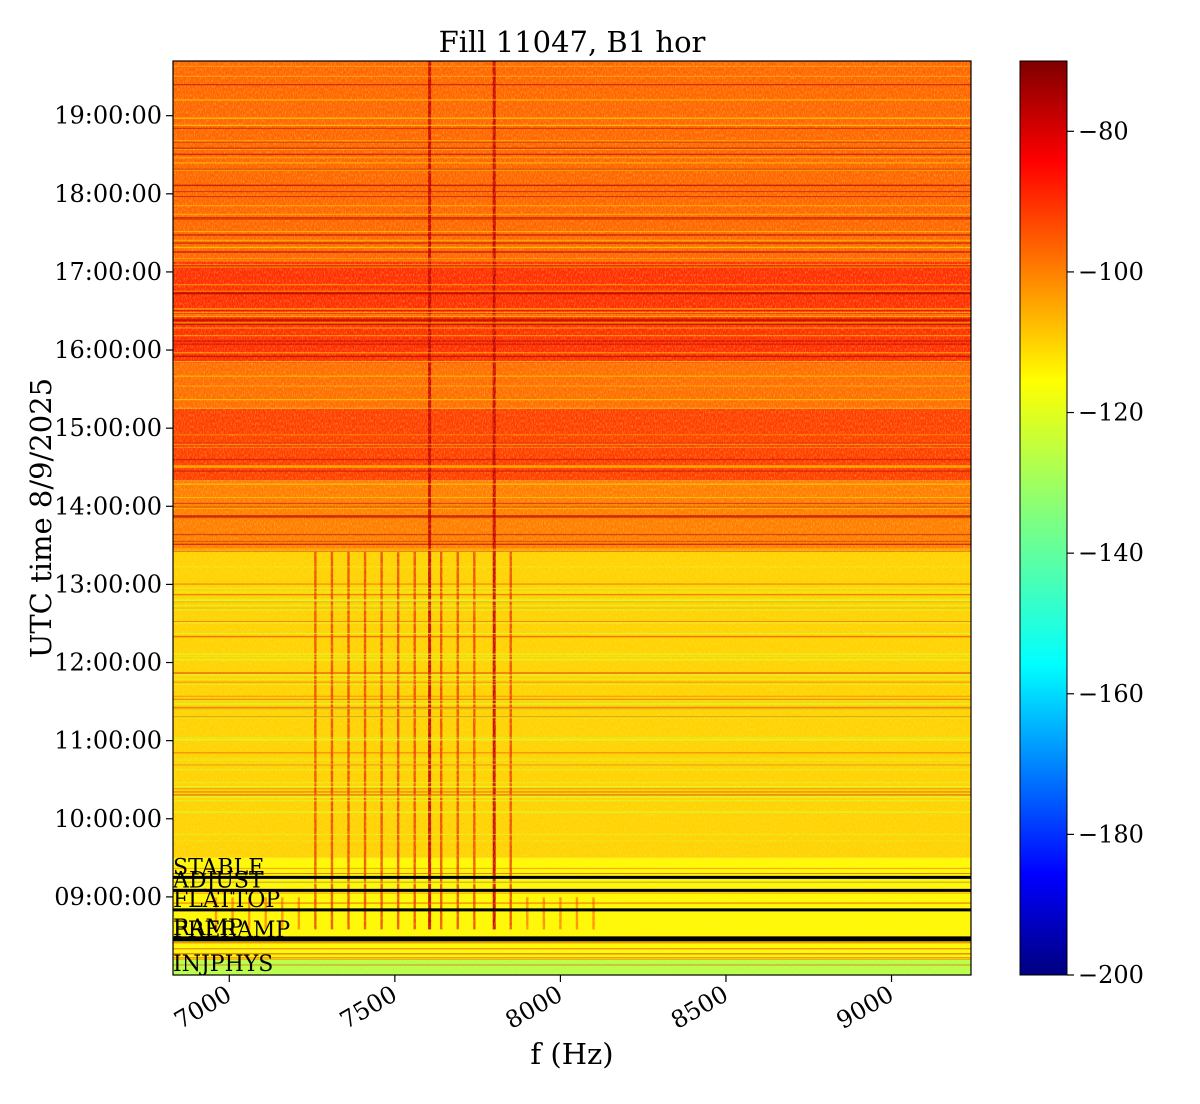  Describe the element at coordinates (865, 1007) in the screenshot. I see `x-tick-label: 9000` at that location.